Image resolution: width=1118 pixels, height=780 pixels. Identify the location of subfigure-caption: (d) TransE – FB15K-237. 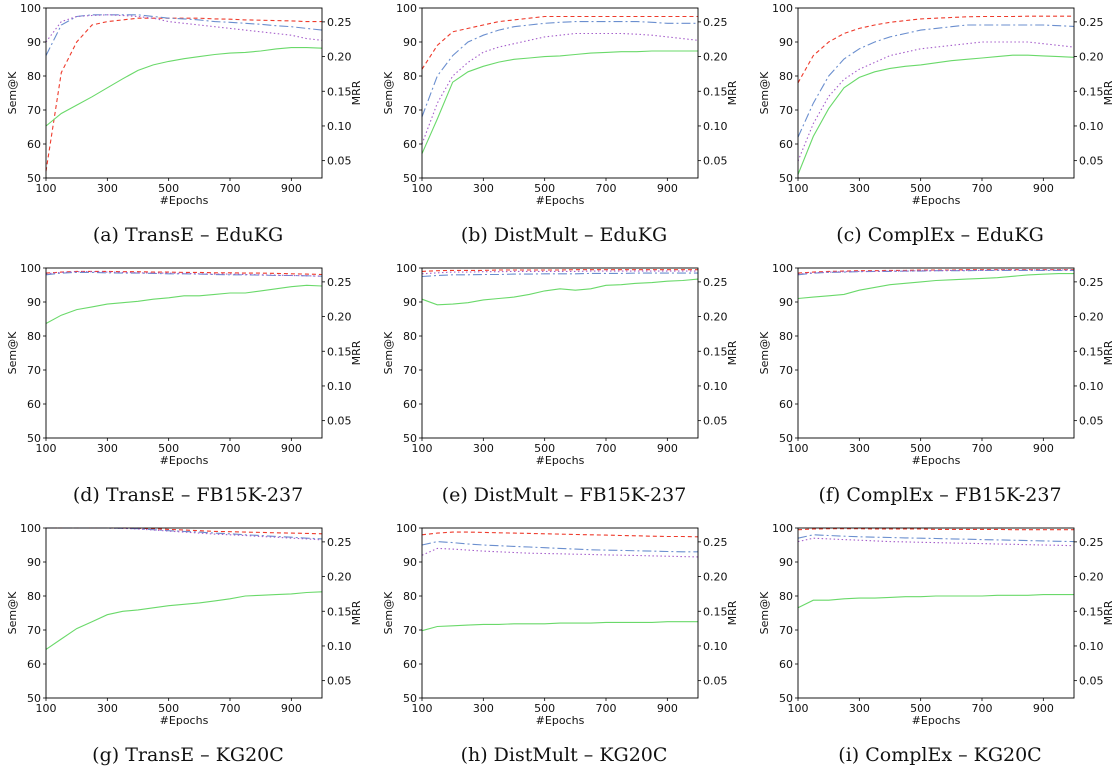
(188, 495).